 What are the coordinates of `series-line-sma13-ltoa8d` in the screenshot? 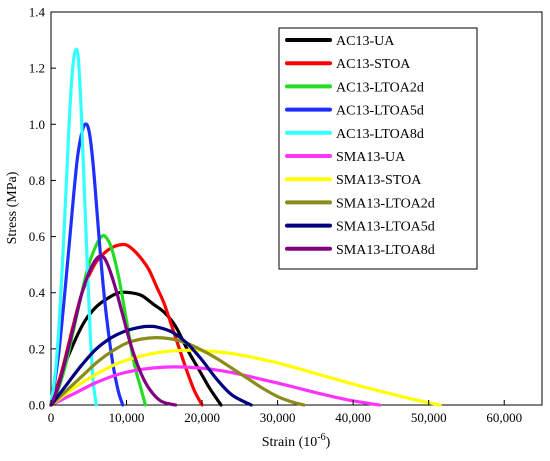 It's located at (113, 330).